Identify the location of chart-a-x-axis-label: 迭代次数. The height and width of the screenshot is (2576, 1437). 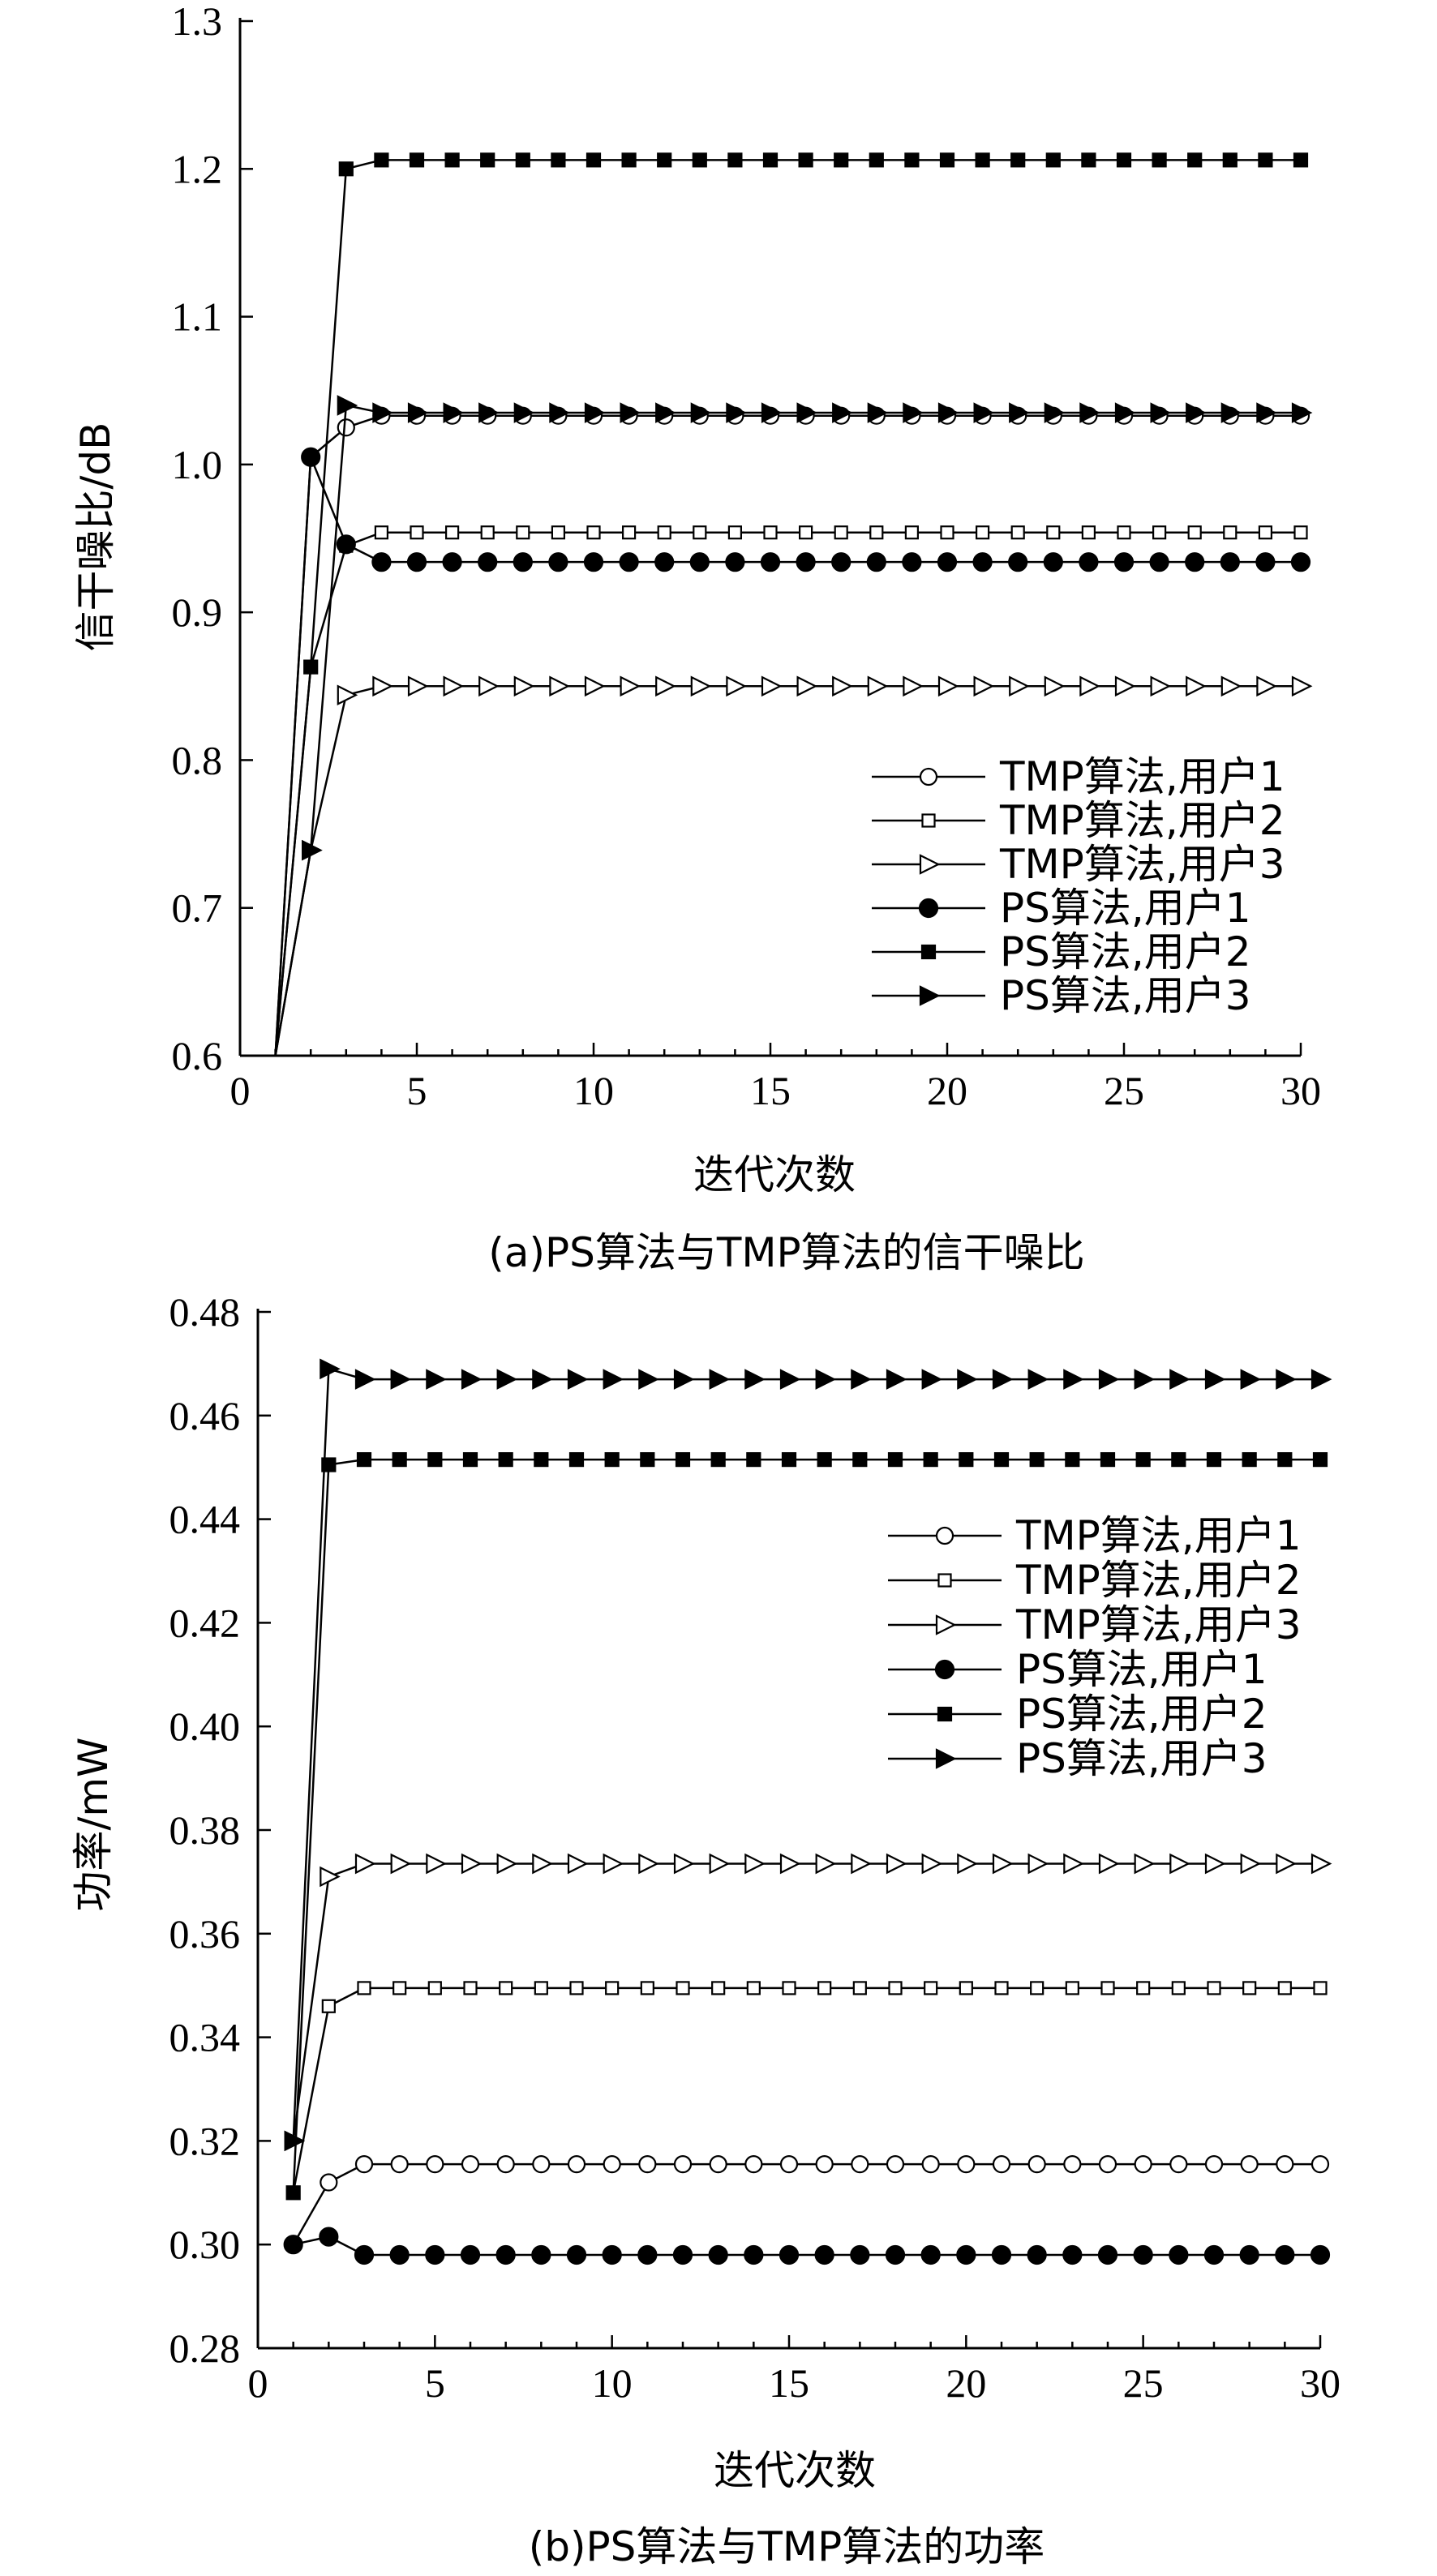
(774, 1174).